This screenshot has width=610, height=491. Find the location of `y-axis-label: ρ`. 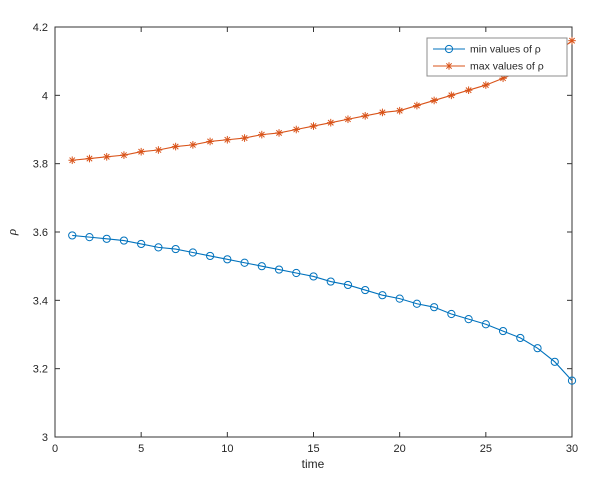

y-axis-label: ρ is located at coordinates (11, 232).